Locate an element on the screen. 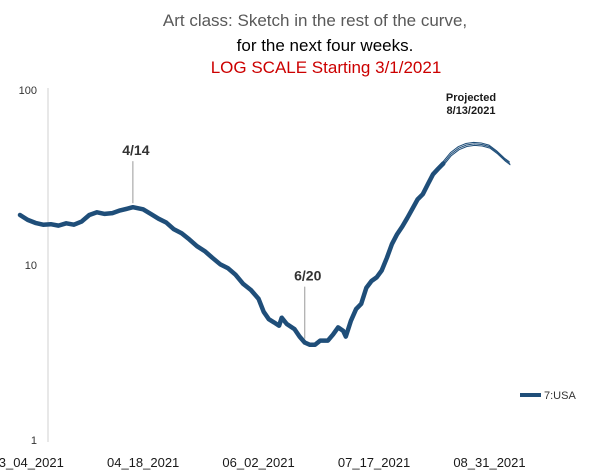 This screenshot has width=609, height=473. y-tick-labels: 1 10 100 is located at coordinates (28, 266).